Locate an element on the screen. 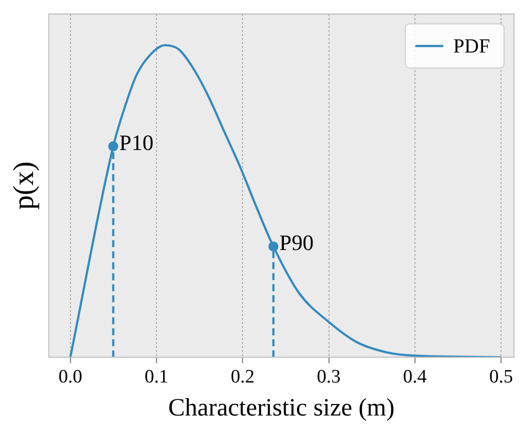 The height and width of the screenshot is (432, 528). x-tick-label: 0.2 is located at coordinates (242, 377).